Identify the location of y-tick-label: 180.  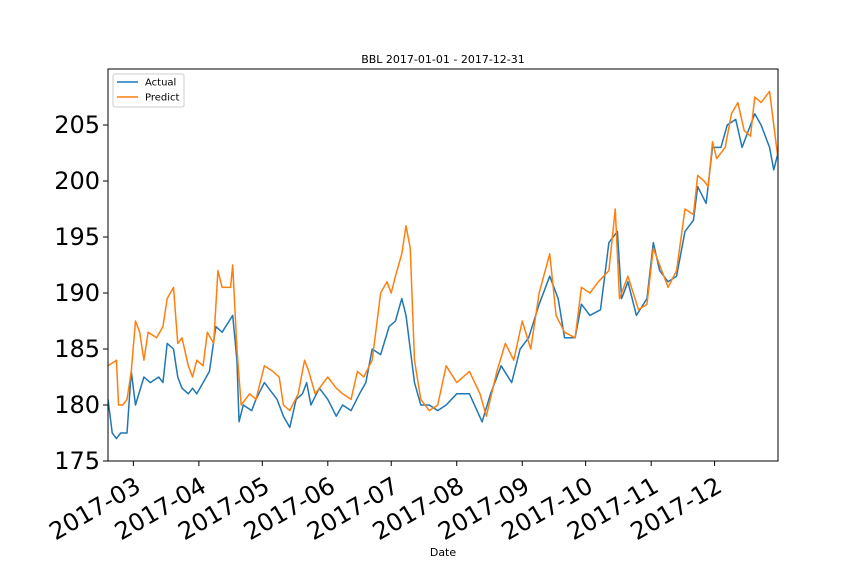
(77, 405).